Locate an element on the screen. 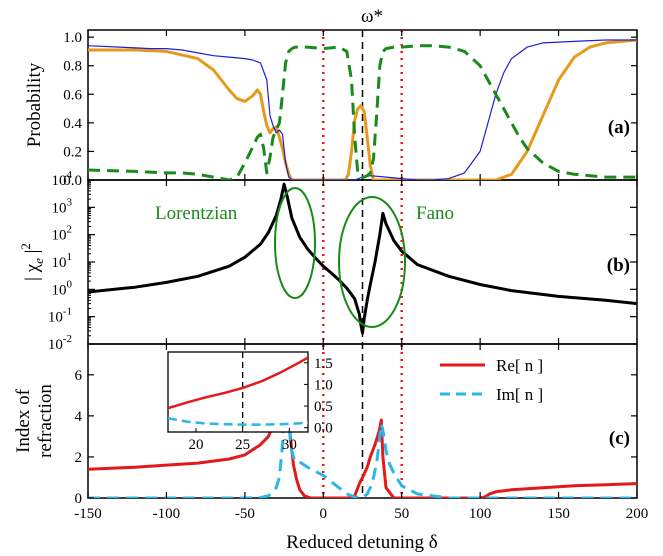 The width and height of the screenshot is (663, 556). inset-y-tick-label-1: 0.5 is located at coordinates (323, 407).